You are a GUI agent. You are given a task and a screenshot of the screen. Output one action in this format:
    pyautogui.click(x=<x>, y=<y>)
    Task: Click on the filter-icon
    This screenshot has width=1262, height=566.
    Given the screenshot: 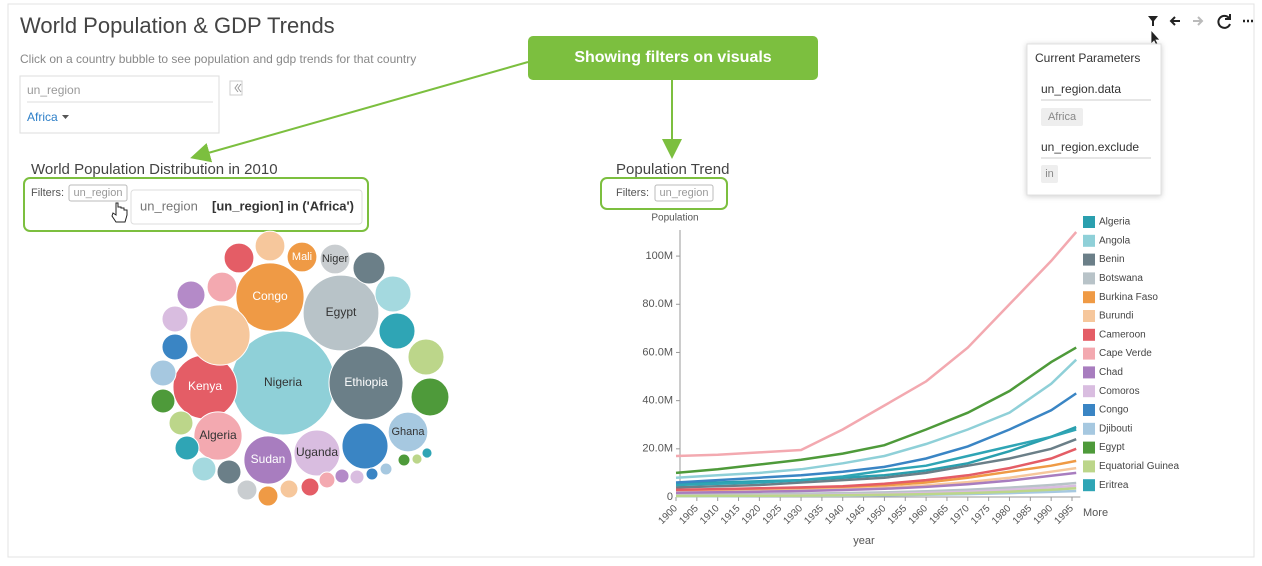 What is the action you would take?
    pyautogui.click(x=1153, y=21)
    